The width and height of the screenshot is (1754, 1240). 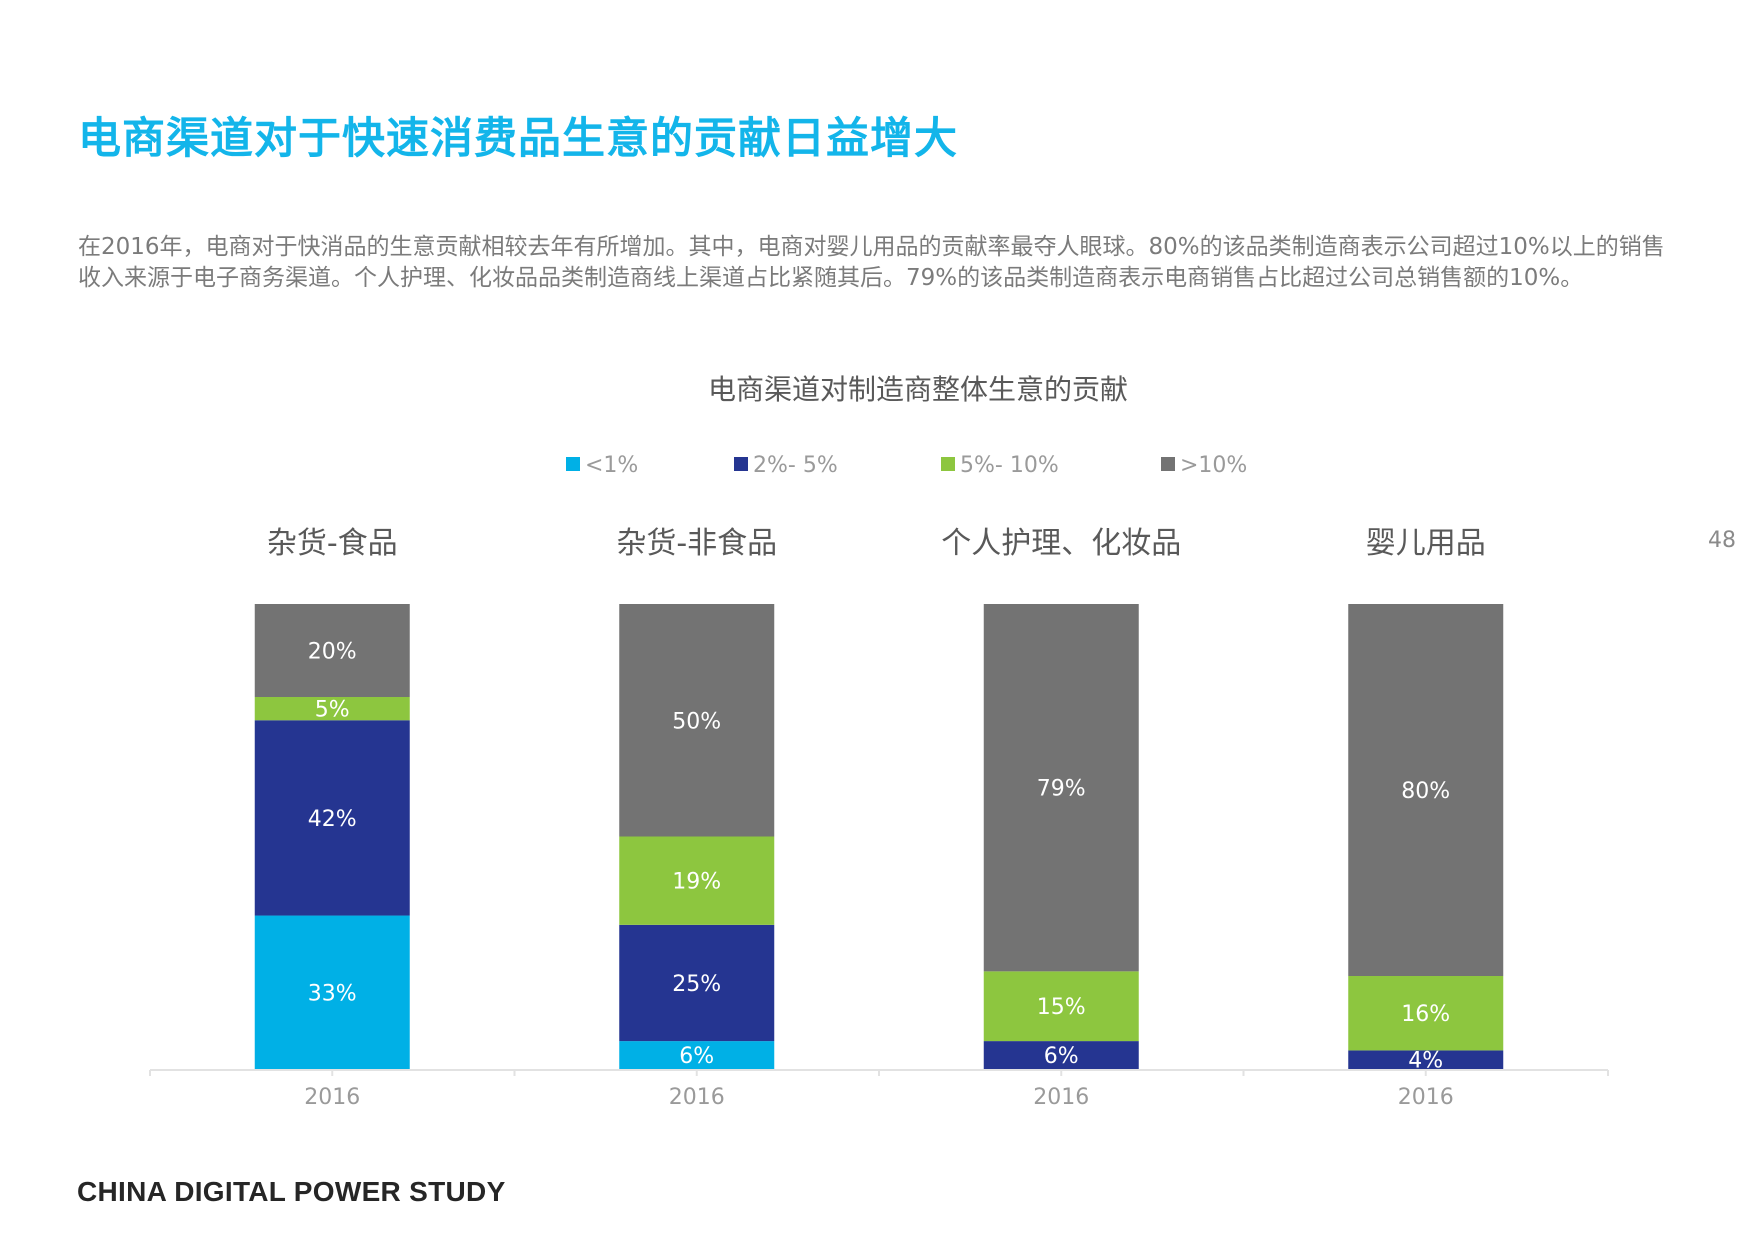 I want to click on legend-label-5-10pct: 5%- 10%, so click(x=1009, y=465).